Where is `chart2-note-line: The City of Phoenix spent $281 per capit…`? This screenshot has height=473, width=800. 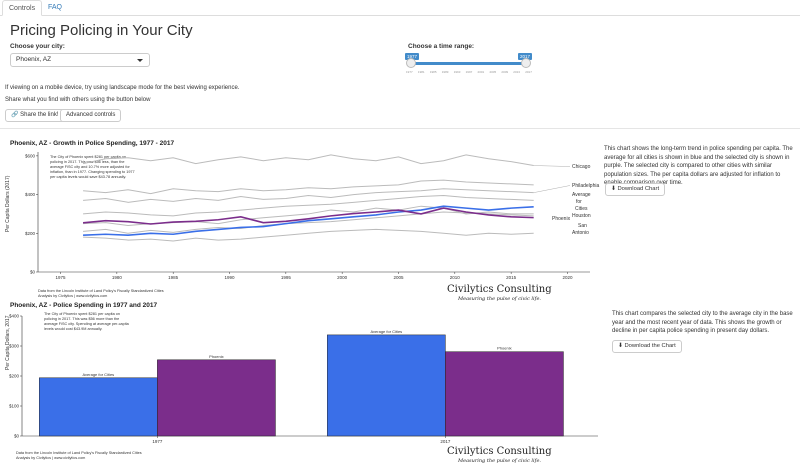
chart2-note-line: The City of Phoenix spent $281 per capit… is located at coordinates (82, 314).